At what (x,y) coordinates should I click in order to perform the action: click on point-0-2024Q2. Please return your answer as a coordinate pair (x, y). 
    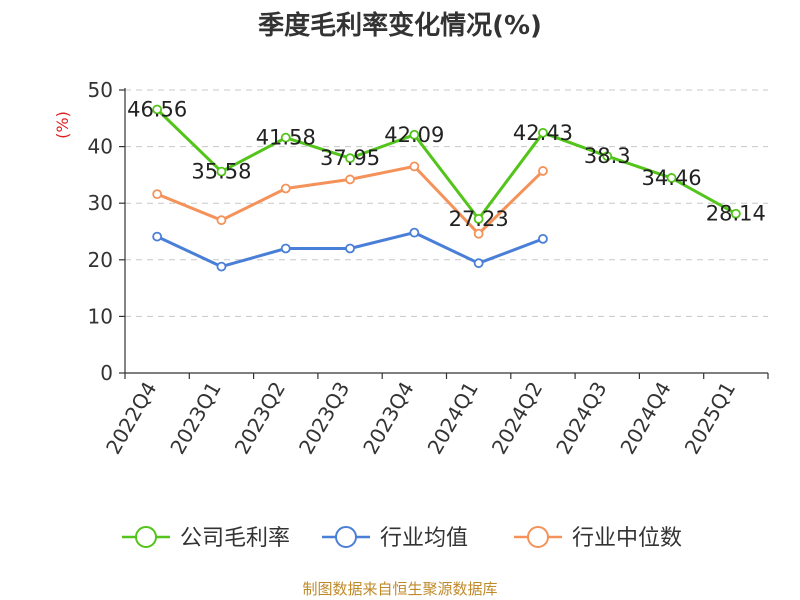
    Looking at the image, I should click on (543, 132).